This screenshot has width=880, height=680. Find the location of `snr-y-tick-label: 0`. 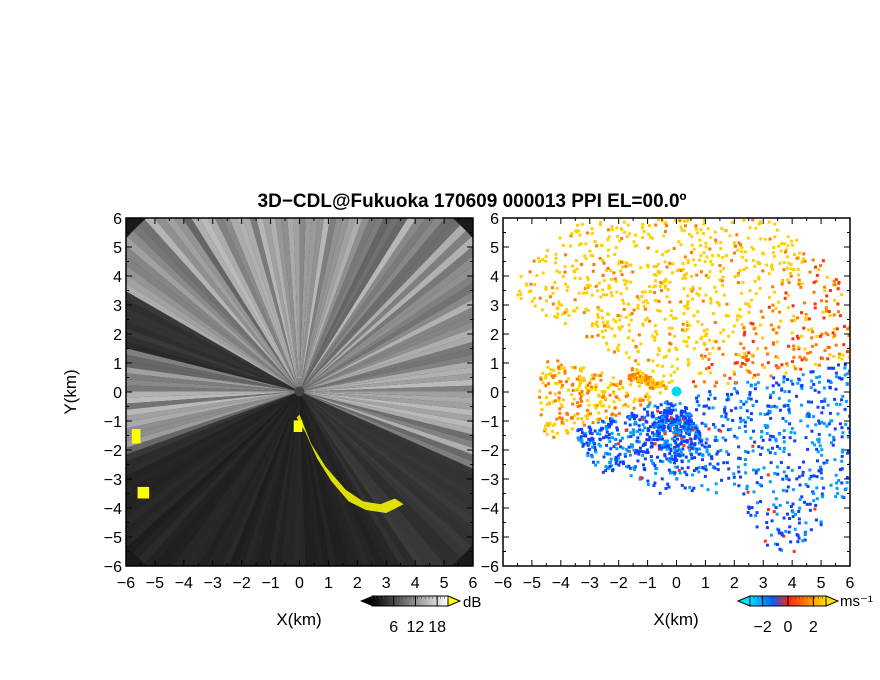

snr-y-tick-label: 0 is located at coordinates (117, 393).